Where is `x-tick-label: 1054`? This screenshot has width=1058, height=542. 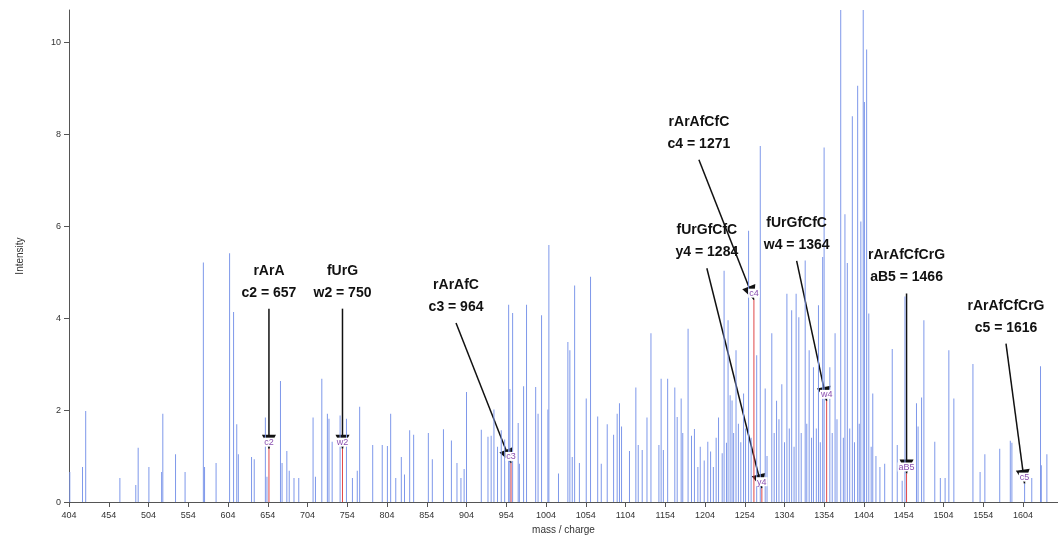
x-tick-label: 1054 is located at coordinates (585, 514).